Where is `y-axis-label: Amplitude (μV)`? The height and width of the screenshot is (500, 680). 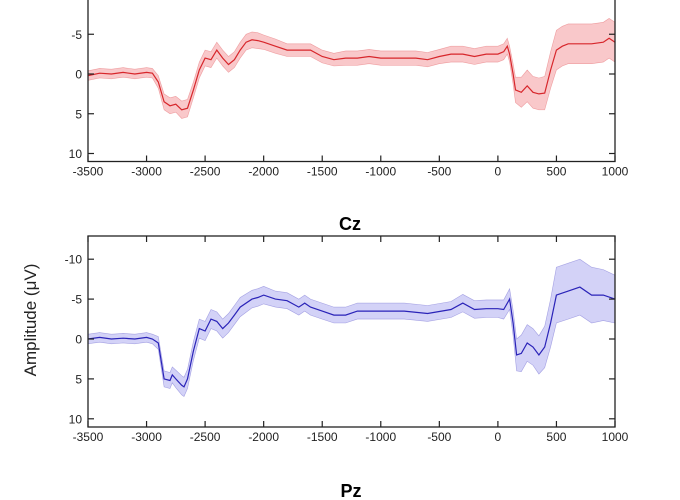
y-axis-label: Amplitude (μV) is located at coordinates (30, 320).